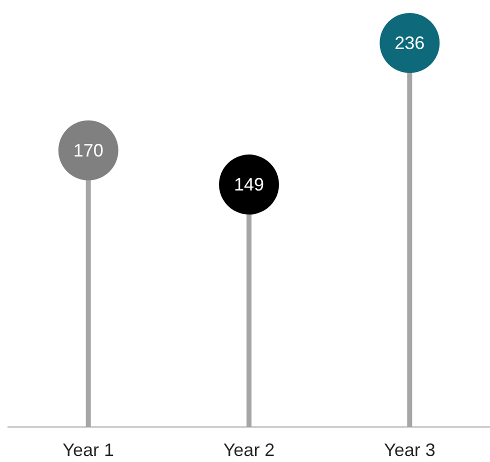 The width and height of the screenshot is (490, 462). What do you see at coordinates (88, 150) in the screenshot?
I see `data-label: 170` at bounding box center [88, 150].